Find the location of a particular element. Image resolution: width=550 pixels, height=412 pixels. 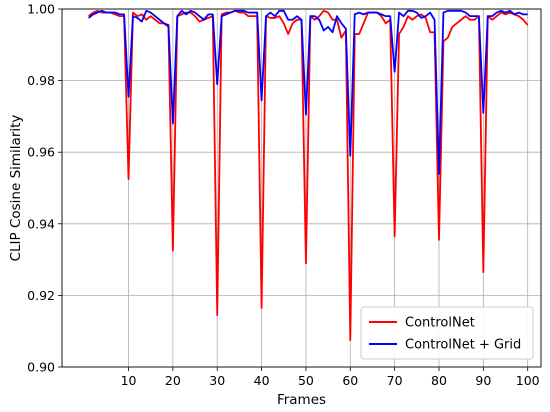

y-axis-ticks: 0.90 0.92 0.94 0.96 0.98 1.00 is located at coordinates (44, 188).